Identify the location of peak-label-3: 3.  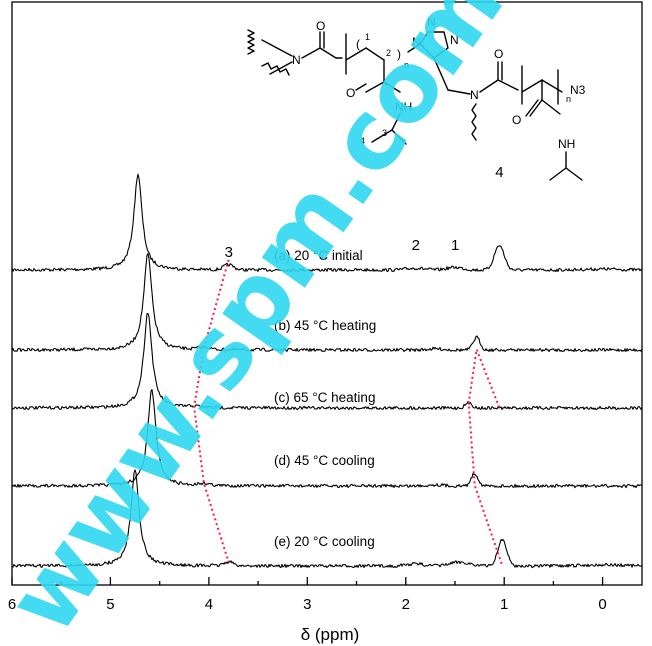
(229, 252).